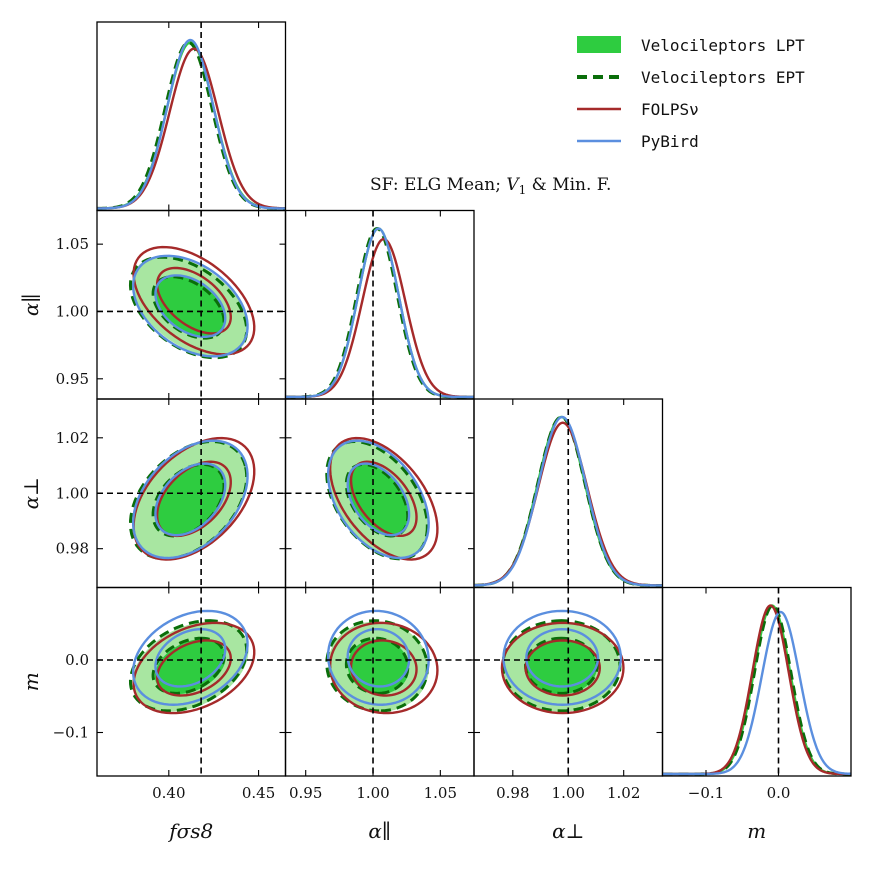 The image size is (872, 872). What do you see at coordinates (670, 141) in the screenshot?
I see `legend-label-3: PyBird` at bounding box center [670, 141].